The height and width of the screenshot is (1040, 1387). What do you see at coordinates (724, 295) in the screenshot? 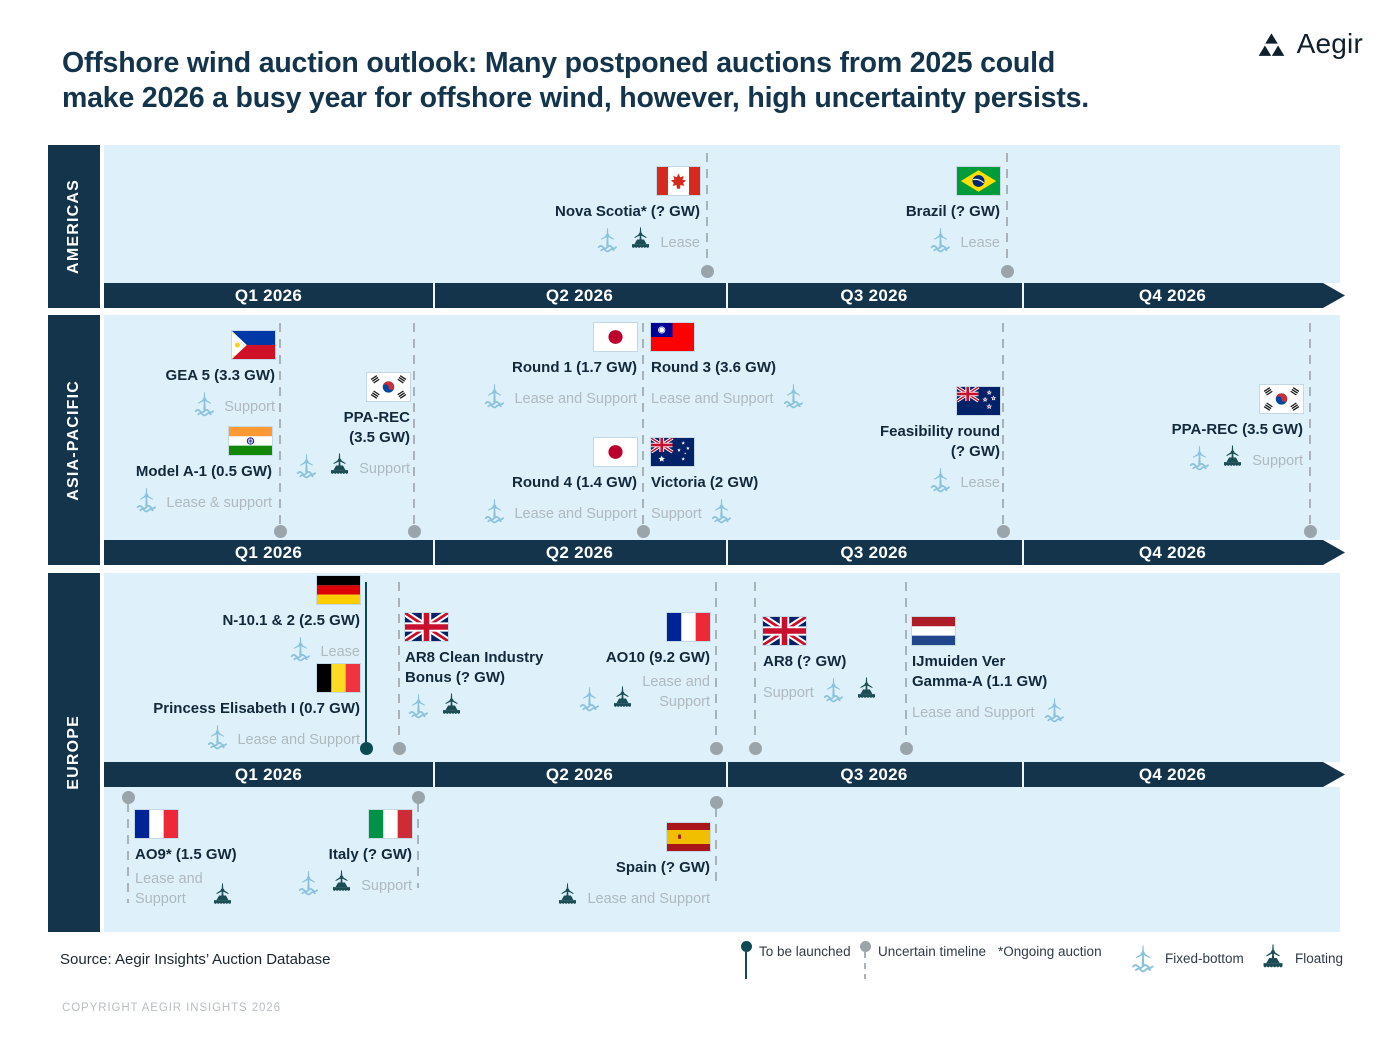
I see `quarter-bar-americas: Q1 2026 Q2 2026 Q3 2026 Q4 2026` at bounding box center [724, 295].